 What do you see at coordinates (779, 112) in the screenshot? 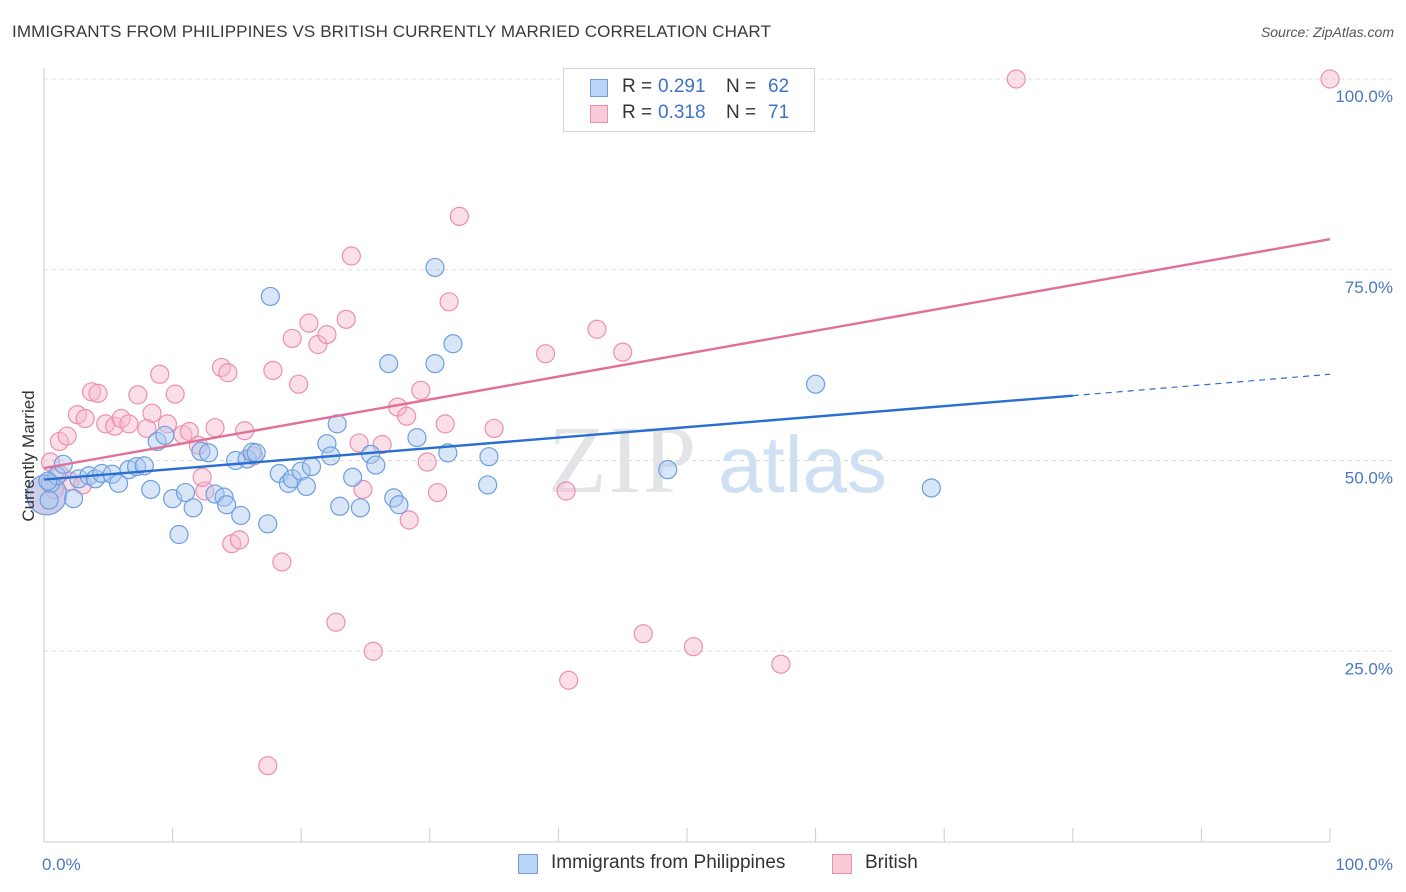
I see `legend-n-value: 71` at bounding box center [779, 112].